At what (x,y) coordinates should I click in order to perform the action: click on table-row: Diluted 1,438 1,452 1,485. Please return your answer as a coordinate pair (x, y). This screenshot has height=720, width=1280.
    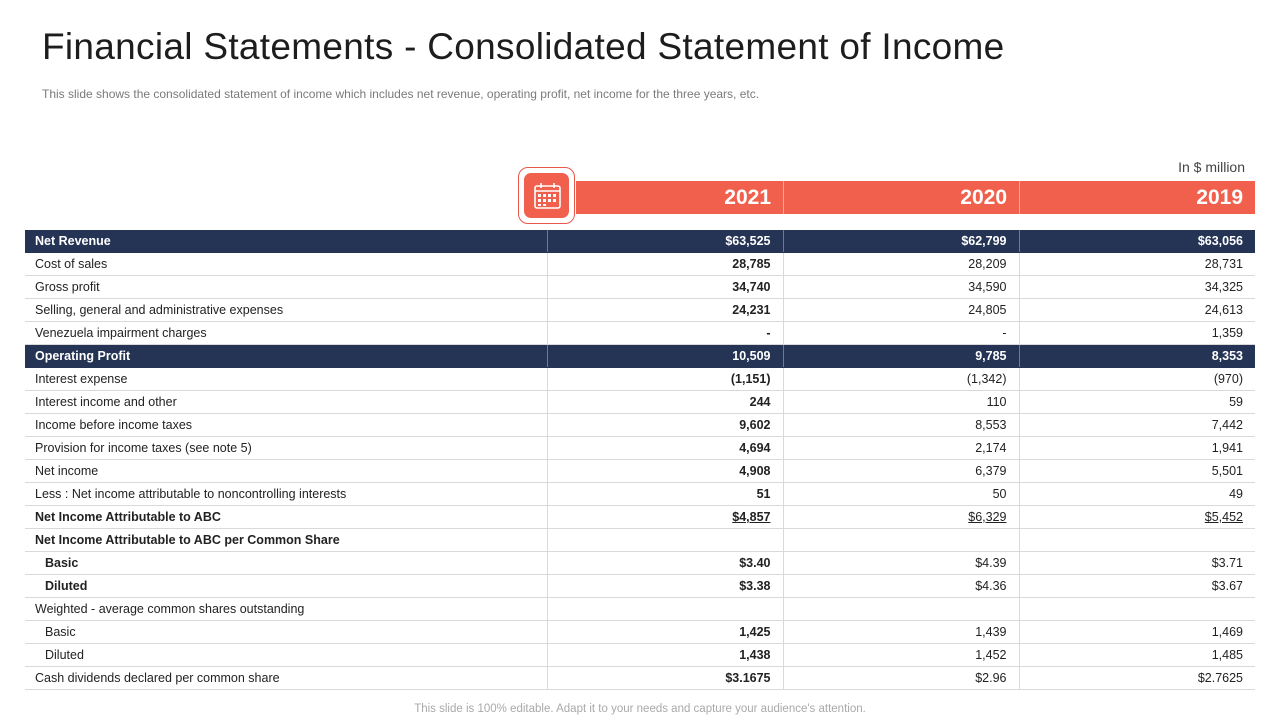
    Looking at the image, I should click on (640, 655).